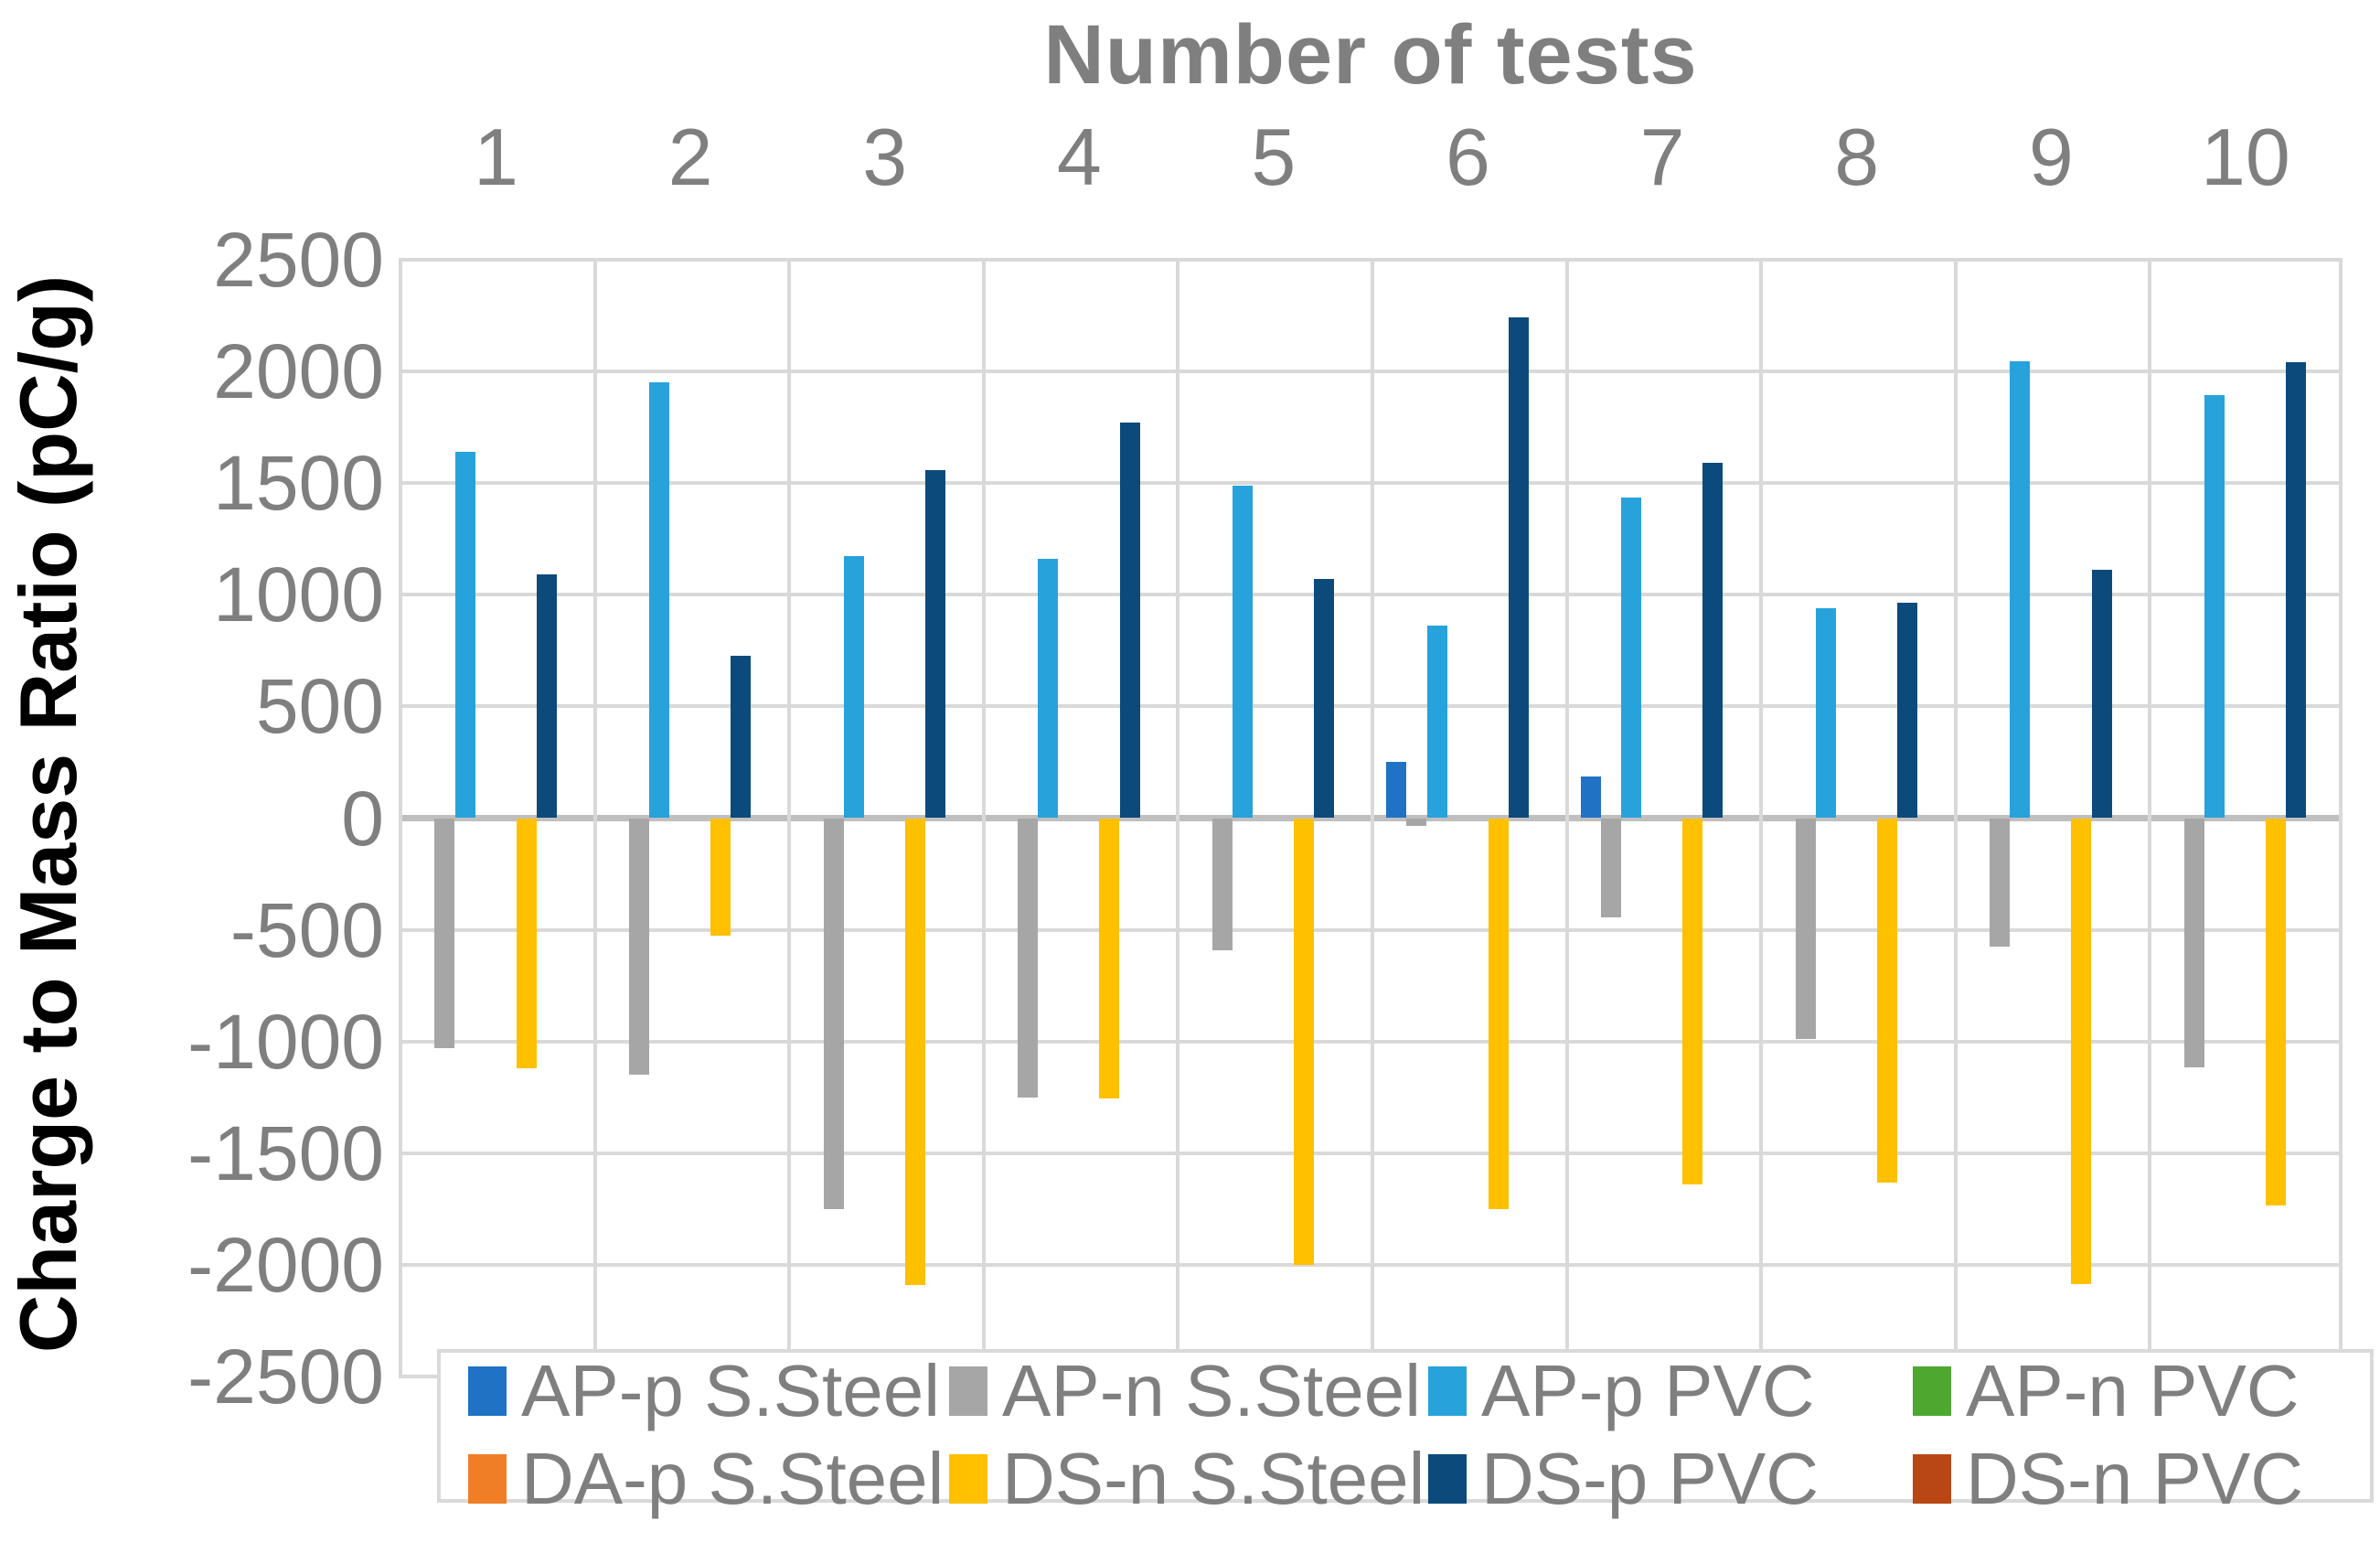  Describe the element at coordinates (733, 1478) in the screenshot. I see `legend-label: DA-p S.Steel` at that location.